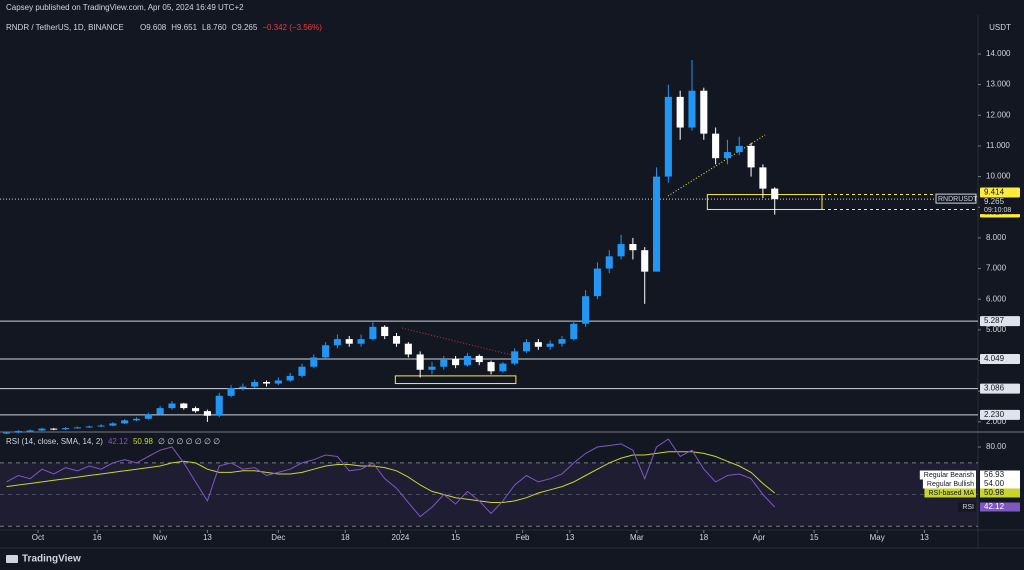 The image size is (1024, 570). I want to click on footer-logo: TradingView, so click(43, 559).